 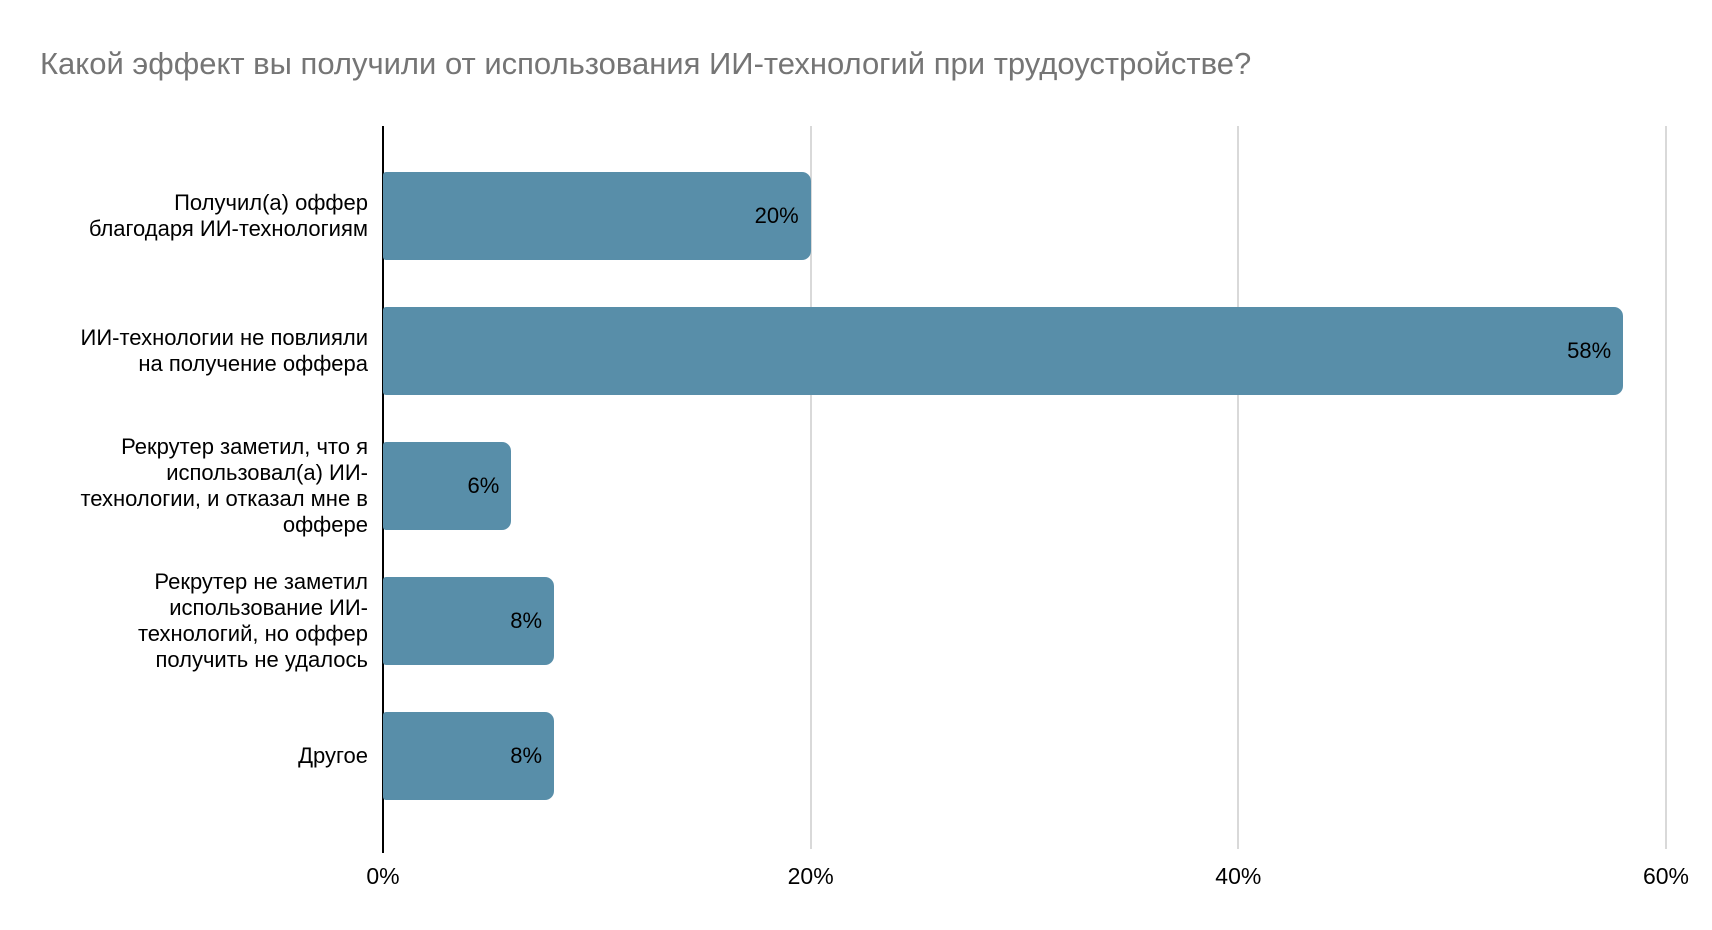 I want to click on bar: 6%, so click(x=447, y=486).